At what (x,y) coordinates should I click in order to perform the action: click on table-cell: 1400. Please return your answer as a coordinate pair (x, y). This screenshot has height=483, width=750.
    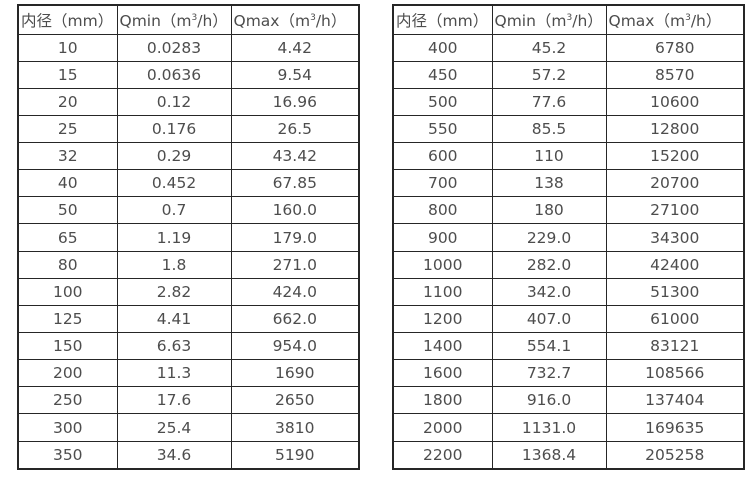
    Looking at the image, I should click on (442, 346).